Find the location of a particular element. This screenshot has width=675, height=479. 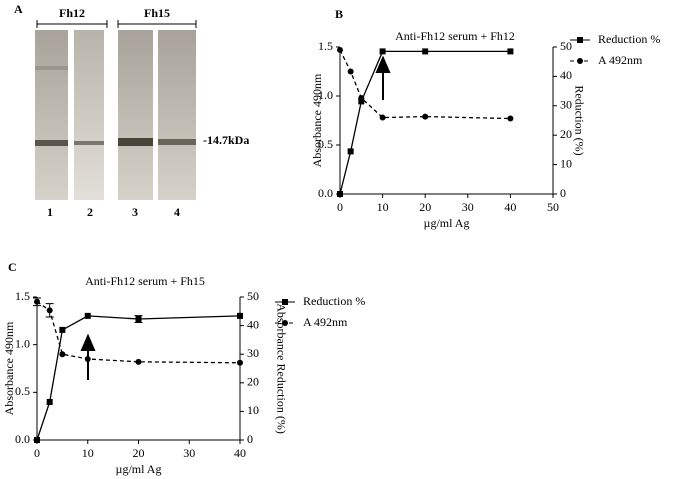

lane-label: 4 is located at coordinates (177, 212).